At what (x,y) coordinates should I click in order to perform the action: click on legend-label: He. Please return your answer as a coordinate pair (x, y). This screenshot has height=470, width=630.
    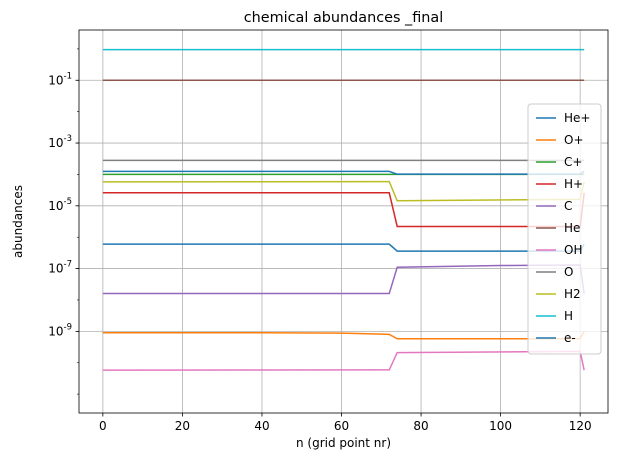
    Looking at the image, I should click on (572, 228).